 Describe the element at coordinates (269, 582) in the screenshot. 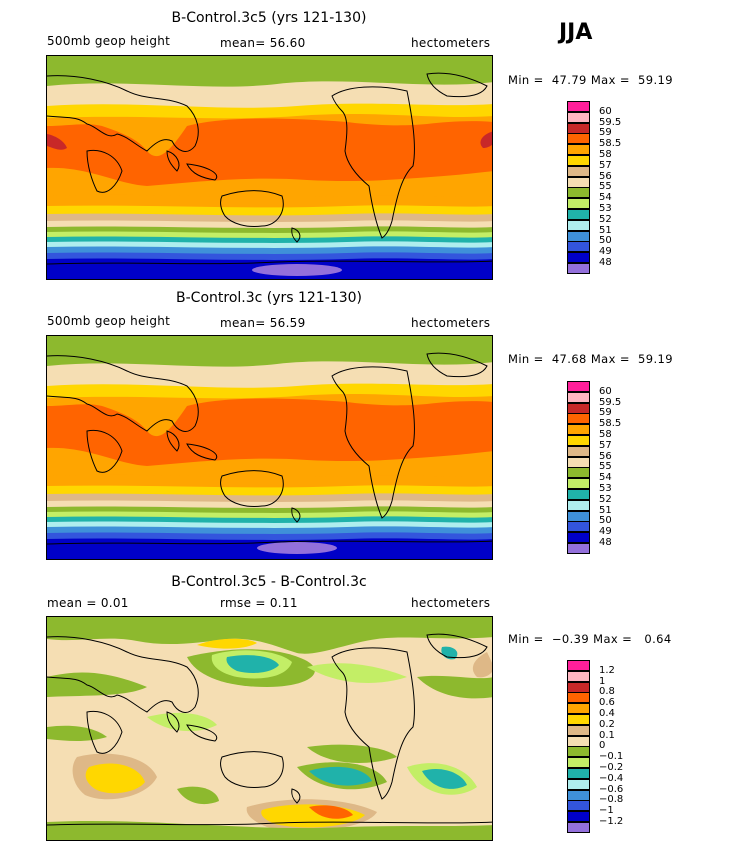

I see `panel-3-title: B-Control.3c5 - B-Control.3c` at that location.